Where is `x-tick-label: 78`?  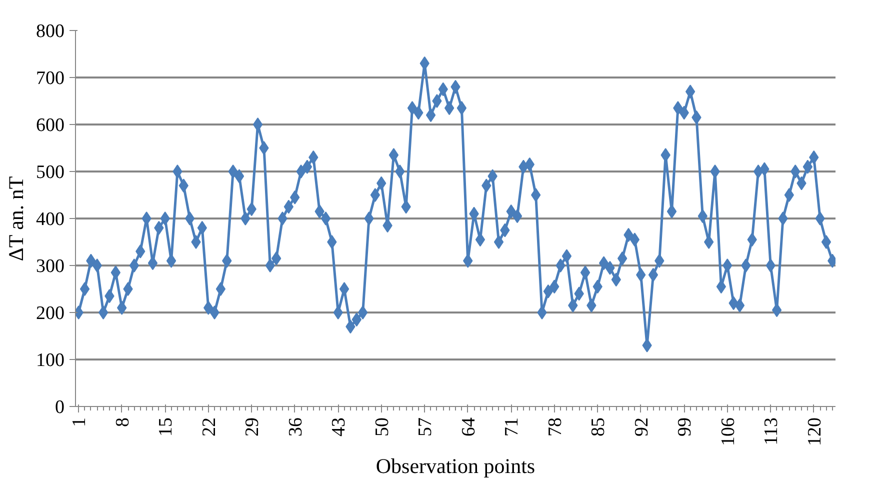
x-tick-label: 78 is located at coordinates (555, 427).